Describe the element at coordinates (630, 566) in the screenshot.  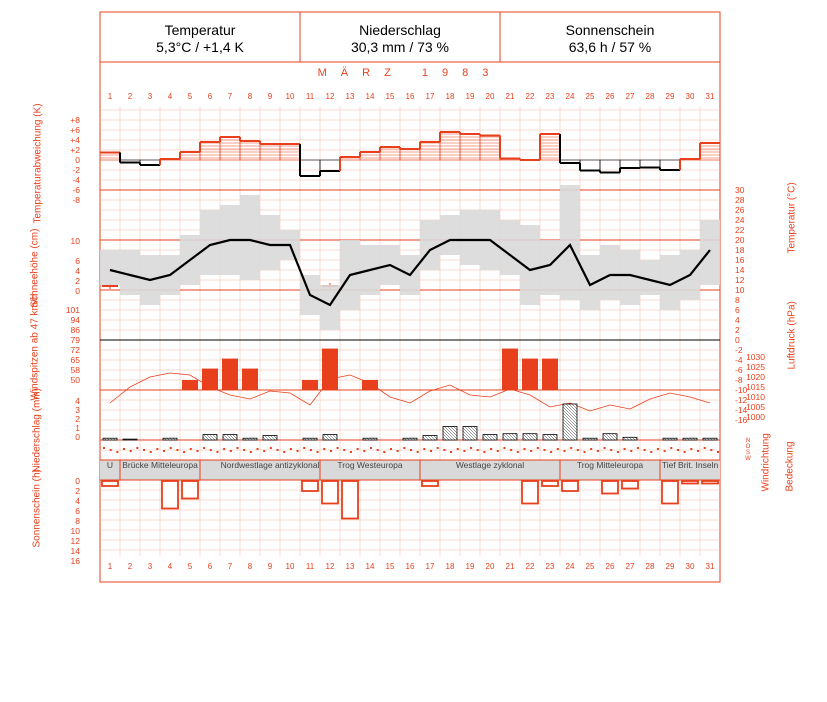
I see `day-label-bottom: 27` at that location.